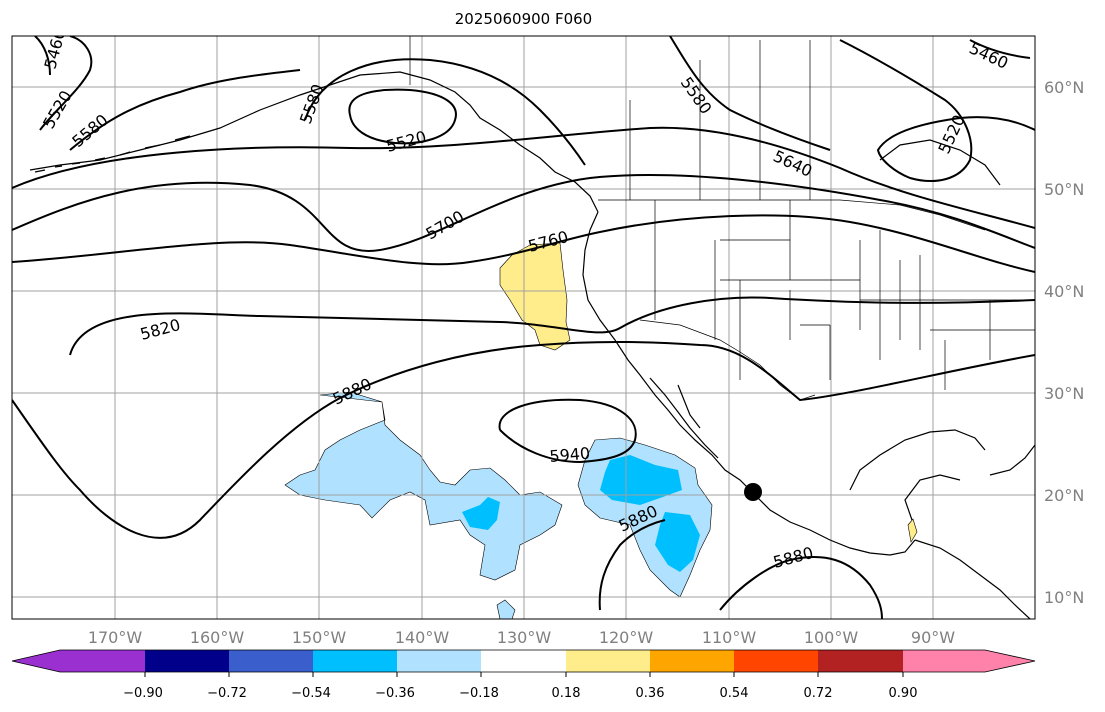 This screenshot has width=1105, height=712. I want to click on colorbar-tick-label: −0.90, so click(143, 693).